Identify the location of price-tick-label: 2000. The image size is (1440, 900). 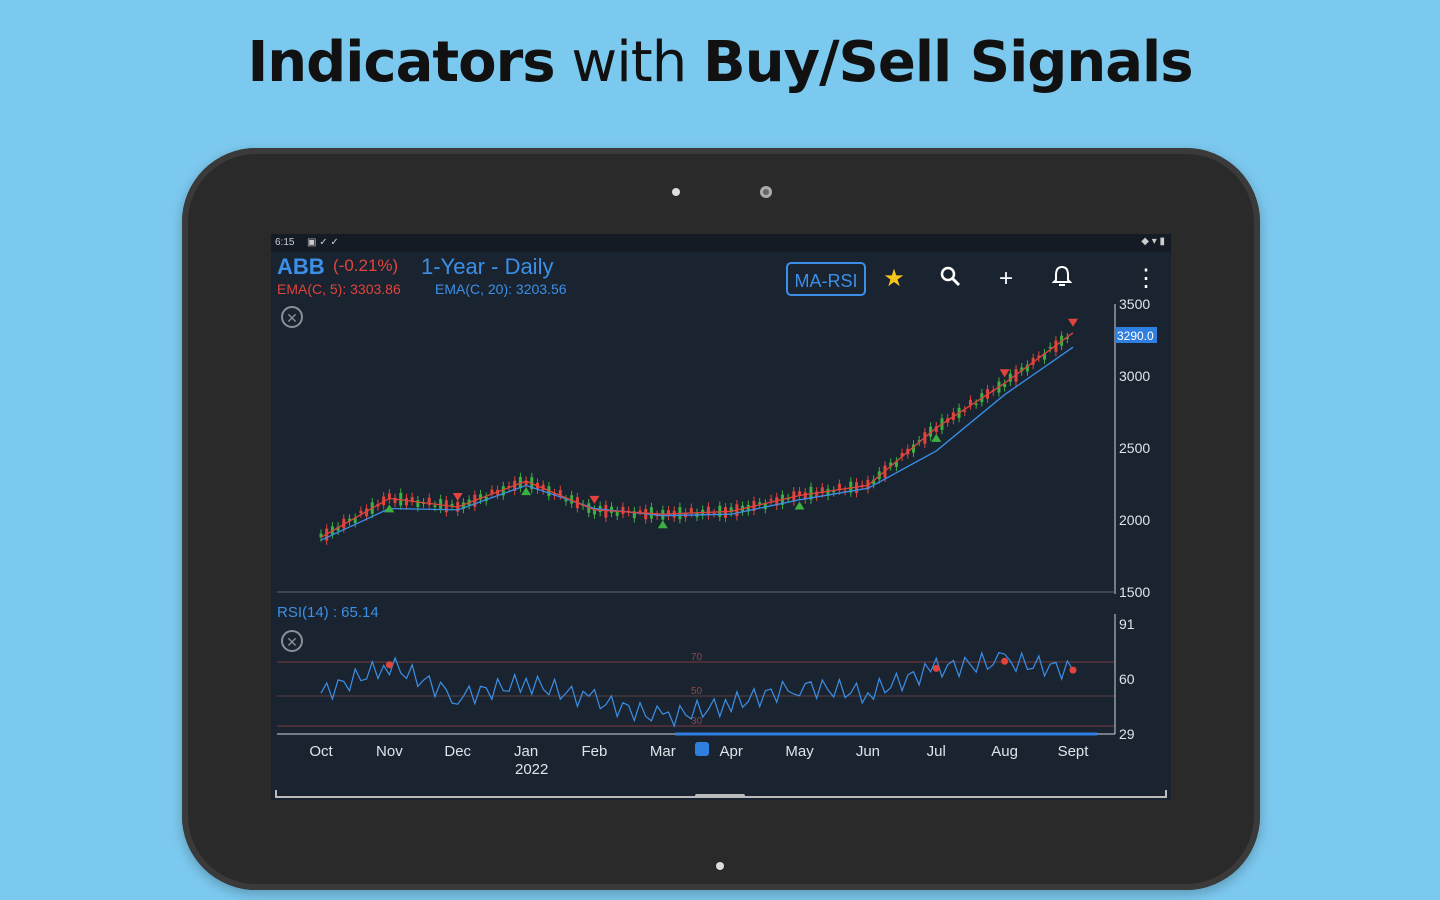
(1134, 520).